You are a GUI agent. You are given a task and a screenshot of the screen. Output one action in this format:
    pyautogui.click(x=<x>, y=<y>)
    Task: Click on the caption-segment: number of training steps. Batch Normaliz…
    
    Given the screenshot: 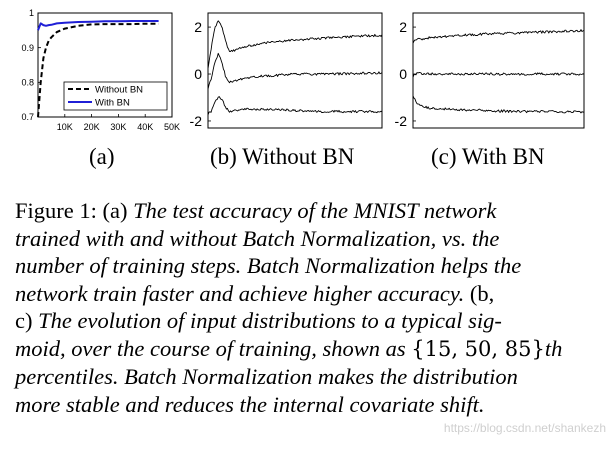 What is the action you would take?
    pyautogui.click(x=268, y=265)
    